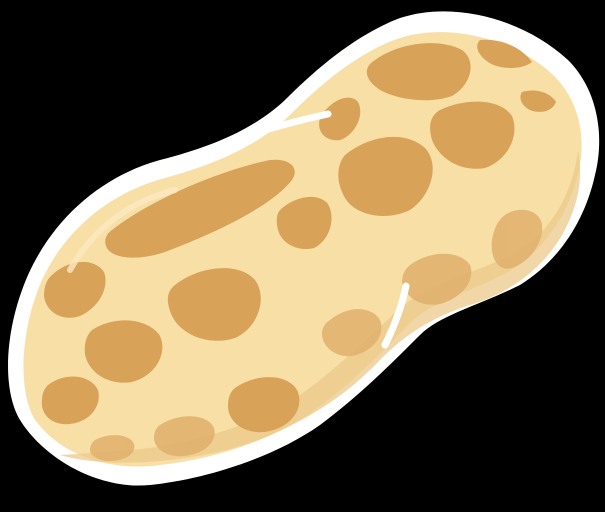 Image resolution: width=605 pixels, height=512 pixels. Describe the element at coordinates (395, 315) in the screenshot. I see `crease-line-lower` at that location.